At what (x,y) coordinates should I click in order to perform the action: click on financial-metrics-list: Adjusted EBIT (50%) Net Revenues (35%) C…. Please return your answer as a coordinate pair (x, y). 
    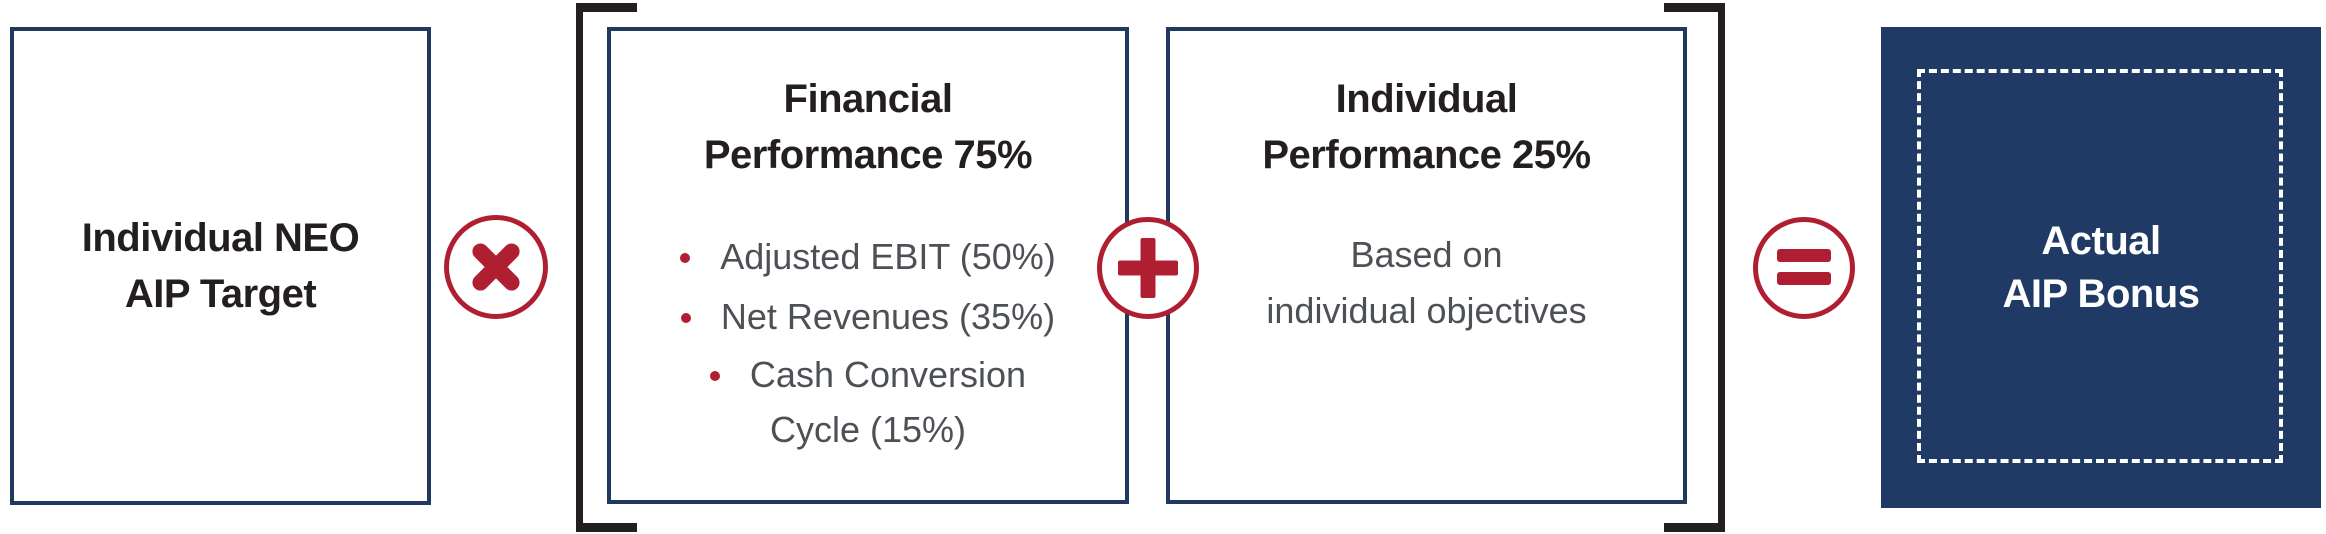
    Looking at the image, I should click on (868, 342).